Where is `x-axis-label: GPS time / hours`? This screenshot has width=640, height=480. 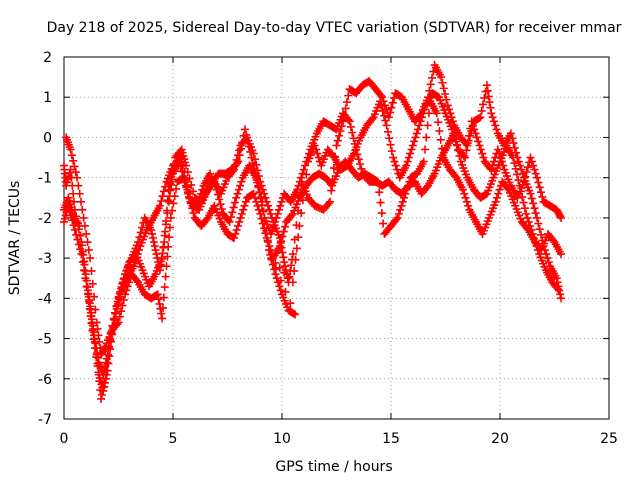 x-axis-label: GPS time / hours is located at coordinates (333, 467).